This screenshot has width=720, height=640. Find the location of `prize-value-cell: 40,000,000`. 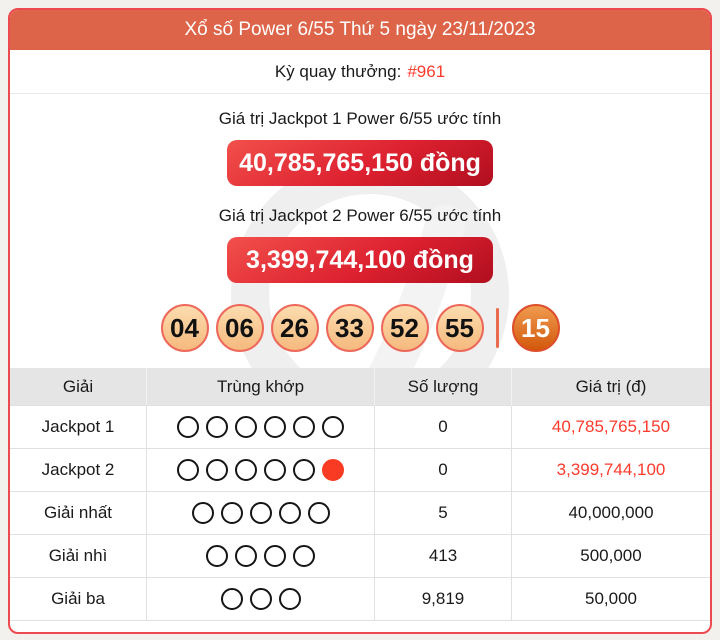

prize-value-cell: 40,000,000 is located at coordinates (611, 513).